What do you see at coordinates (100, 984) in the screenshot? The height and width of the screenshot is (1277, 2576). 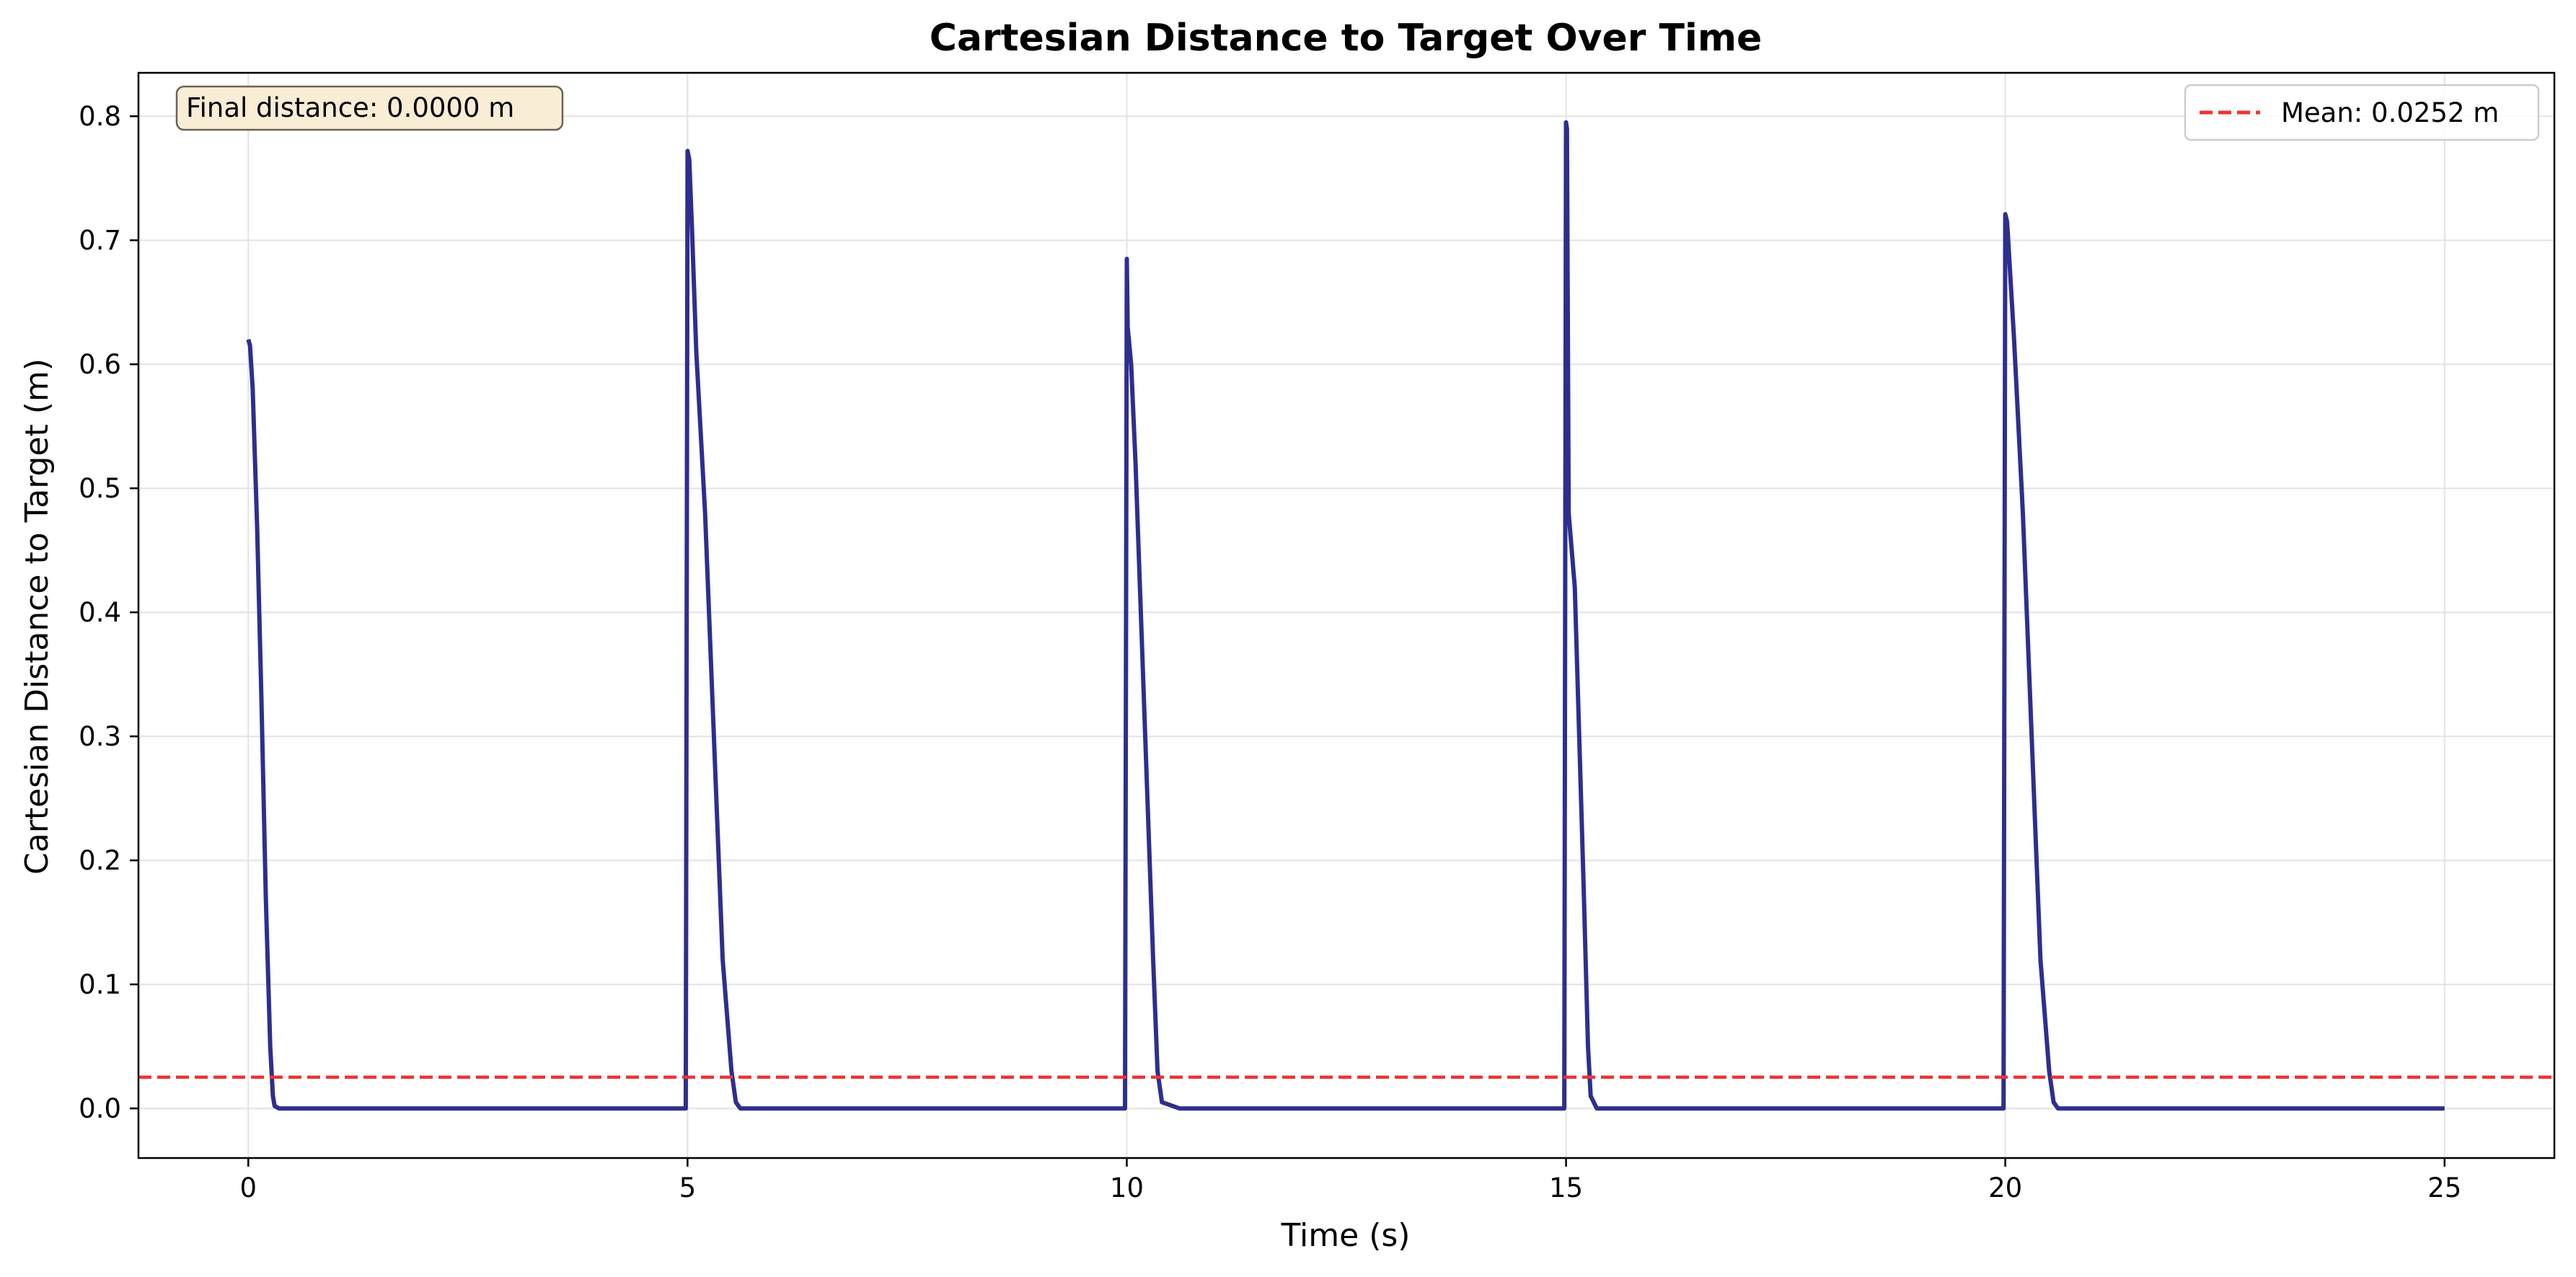 I see `y-tick-label: 0.1` at bounding box center [100, 984].